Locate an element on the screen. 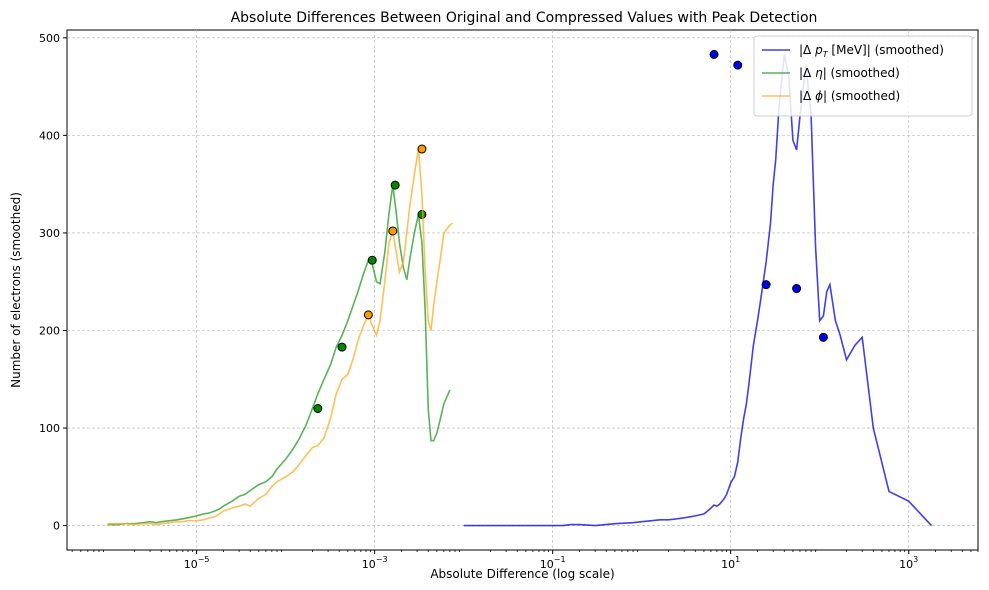 This screenshot has width=989, height=590. x-axis-ticks: 10⁻⁵ 10⁻³ 10⁻¹ 10¹ 10³ is located at coordinates (525, 560).